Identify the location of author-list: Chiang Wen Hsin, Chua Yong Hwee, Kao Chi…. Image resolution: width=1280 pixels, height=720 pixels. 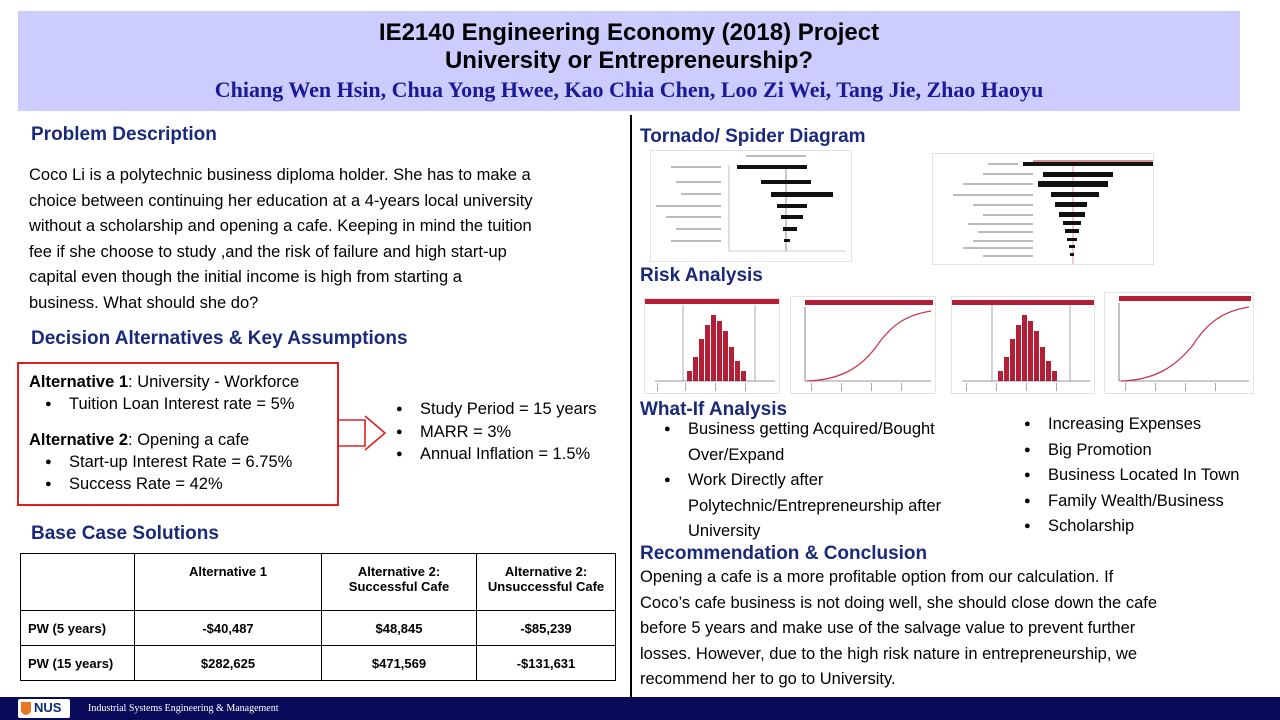
(629, 89).